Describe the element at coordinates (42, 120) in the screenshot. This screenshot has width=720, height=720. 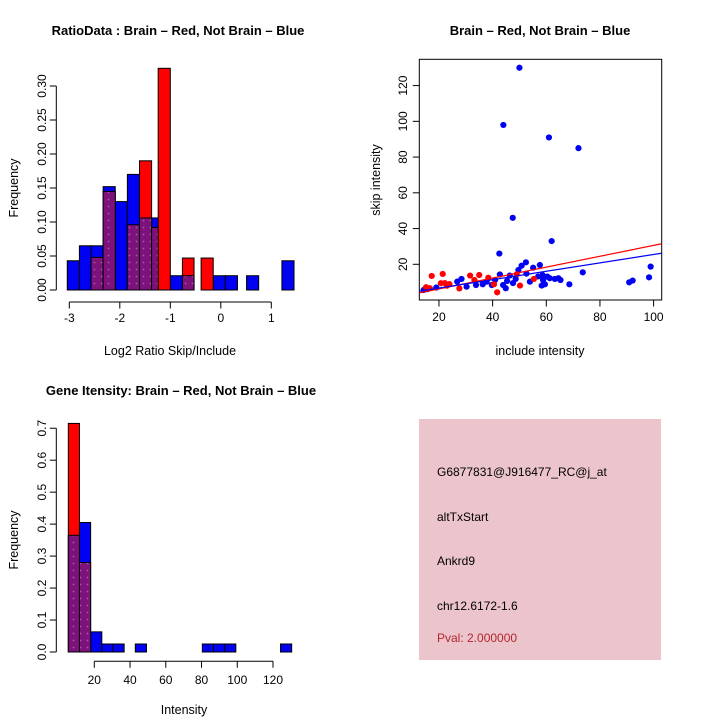
I see `y-tick-label: 0.25` at that location.